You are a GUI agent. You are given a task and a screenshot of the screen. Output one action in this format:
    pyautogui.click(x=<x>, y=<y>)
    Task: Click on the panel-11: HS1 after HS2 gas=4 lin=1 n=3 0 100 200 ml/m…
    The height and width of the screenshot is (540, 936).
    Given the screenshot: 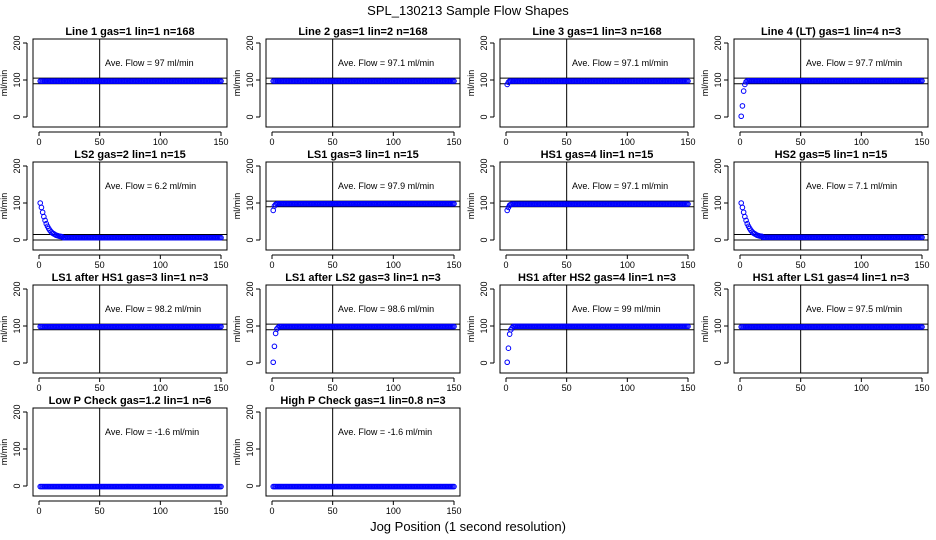 What is the action you would take?
    pyautogui.click(x=581, y=332)
    